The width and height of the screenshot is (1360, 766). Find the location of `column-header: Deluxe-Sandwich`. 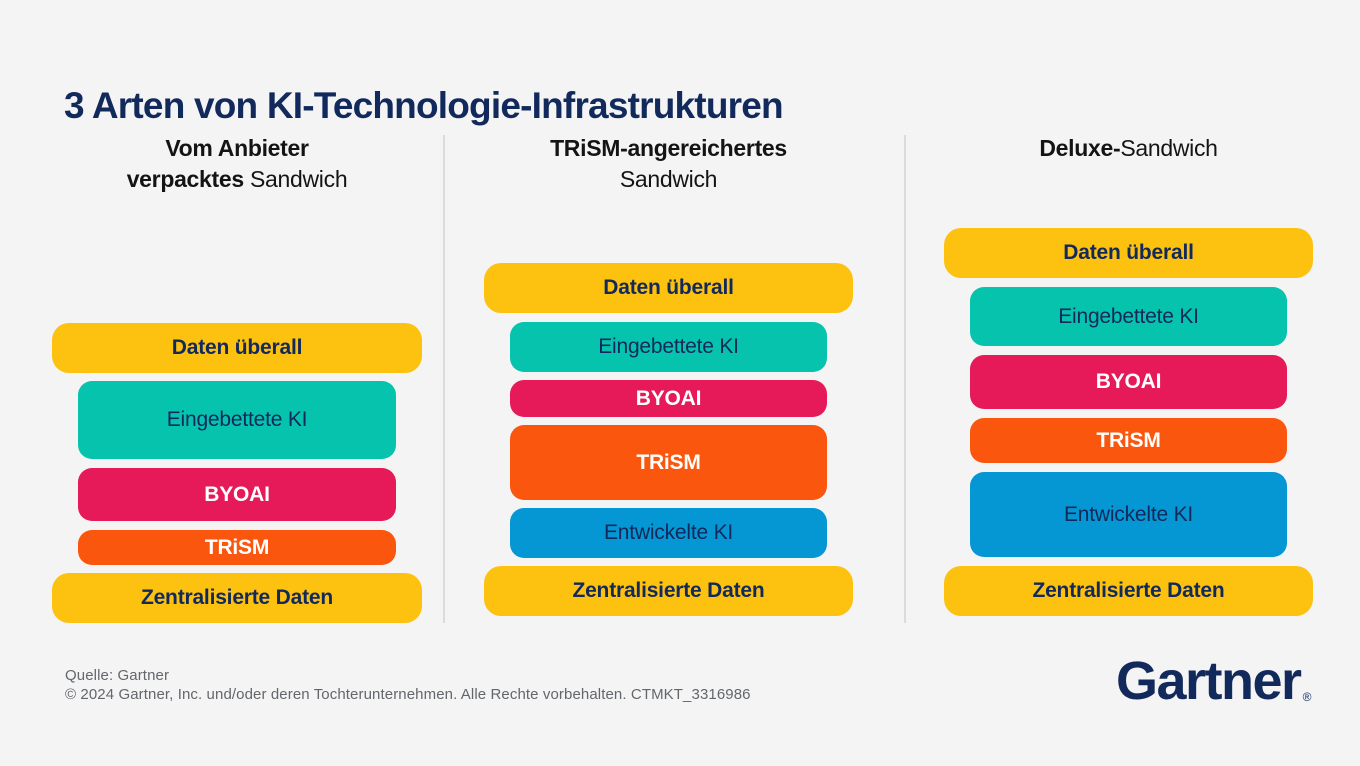

column-header: Deluxe-Sandwich is located at coordinates (1128, 148).